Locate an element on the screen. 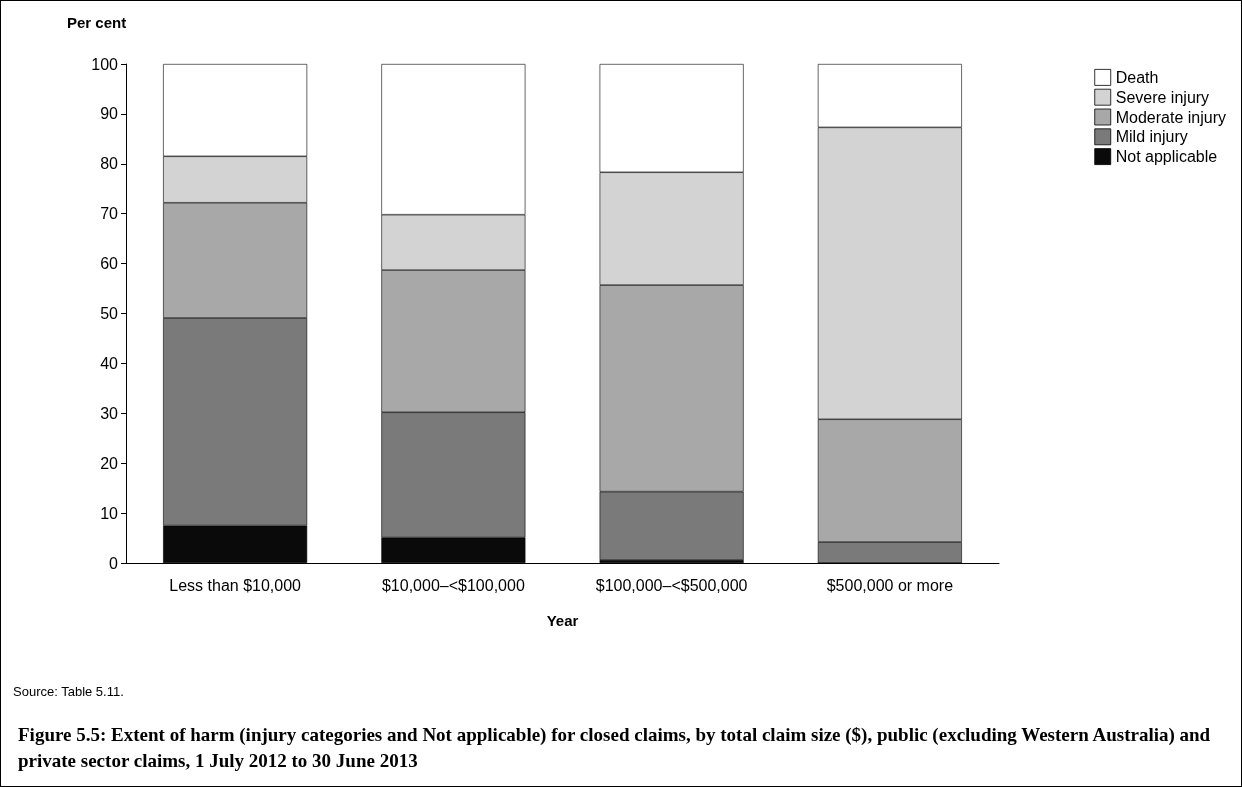 The height and width of the screenshot is (787, 1242). y-tick-label: 90 is located at coordinates (109, 114).